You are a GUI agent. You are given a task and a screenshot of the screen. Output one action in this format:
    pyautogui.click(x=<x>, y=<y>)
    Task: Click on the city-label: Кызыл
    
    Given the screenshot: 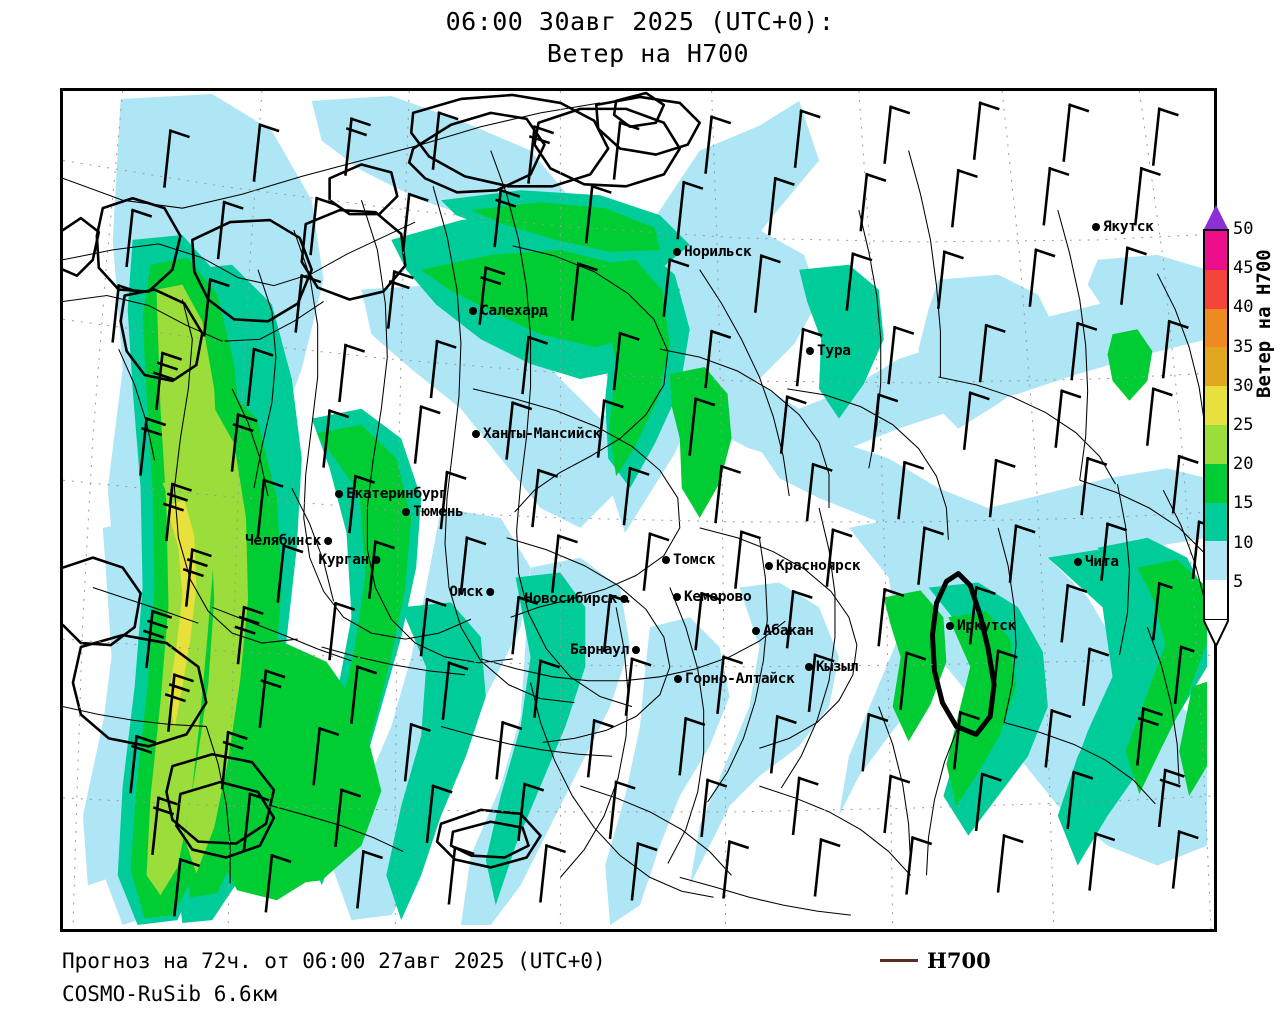 What is the action you would take?
    pyautogui.click(x=831, y=667)
    